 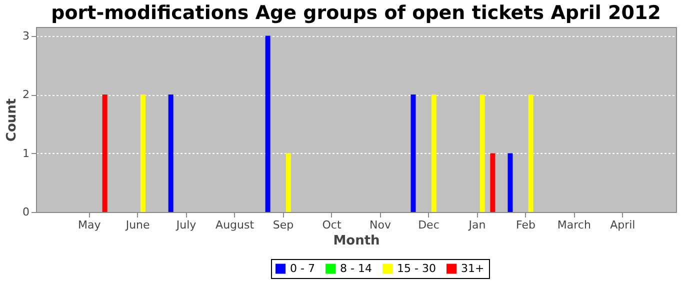 What do you see at coordinates (416, 268) in the screenshot?
I see `legend-label: 15 - 30` at bounding box center [416, 268].